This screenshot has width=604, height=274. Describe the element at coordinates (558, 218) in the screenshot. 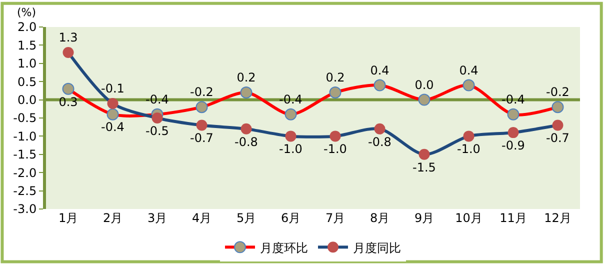

I see `x-tick-label: 12月` at that location.